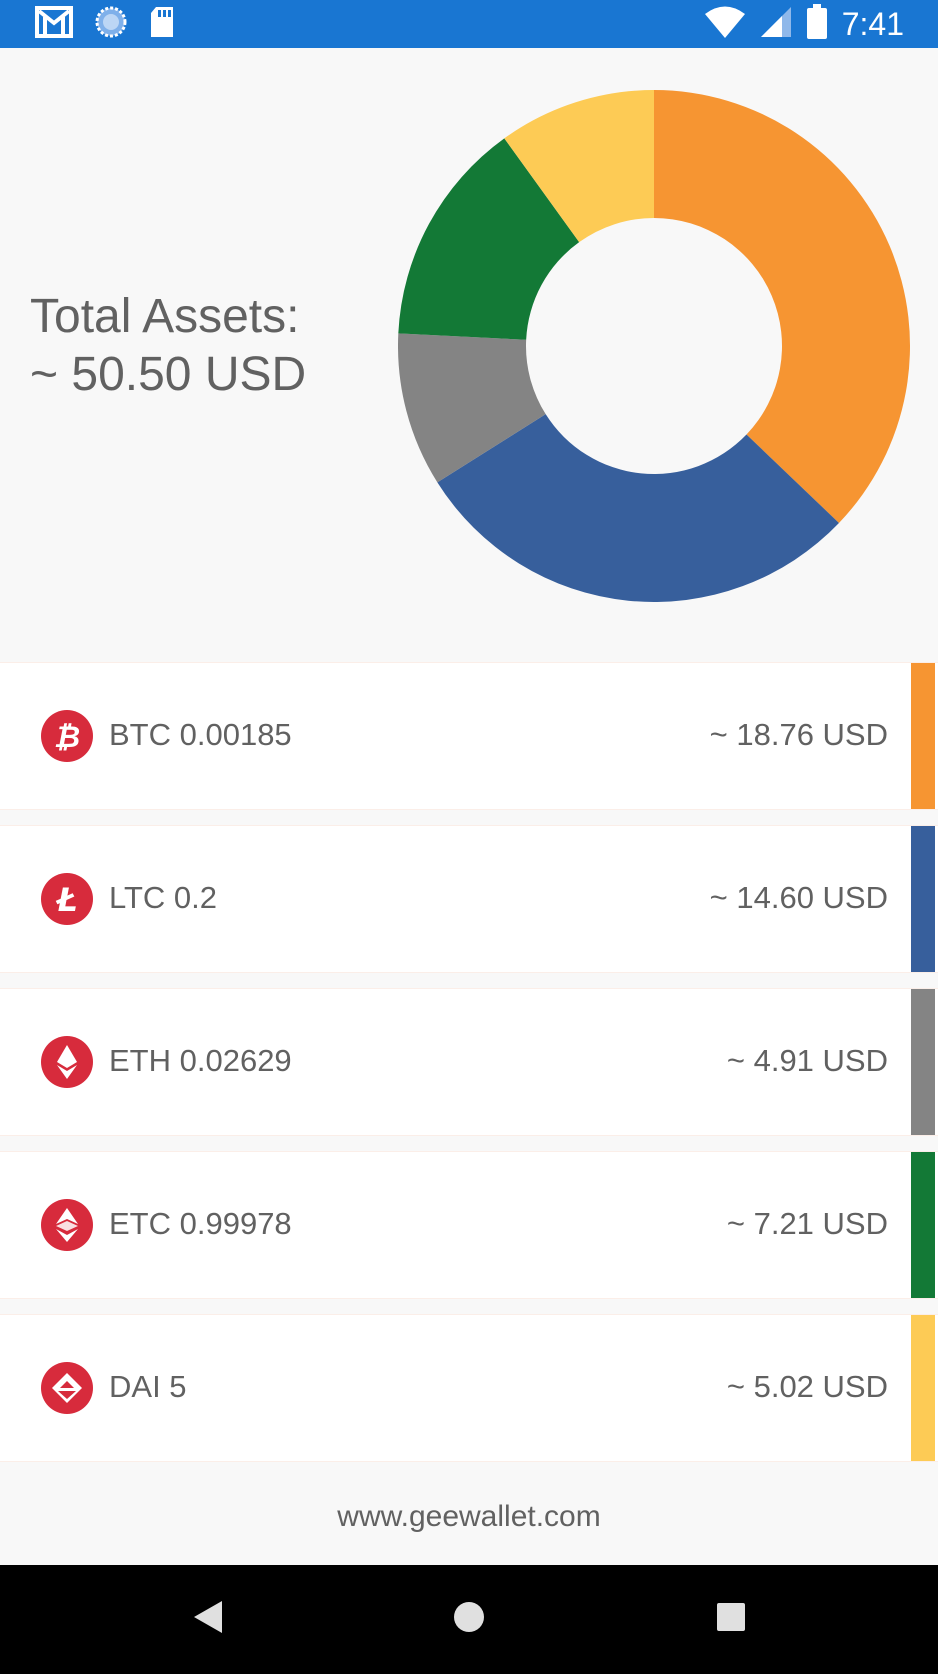  Describe the element at coordinates (469, 1225) in the screenshot. I see `asset-row-etc: ETC 0.99978 ~ 7.21 USD` at that location.